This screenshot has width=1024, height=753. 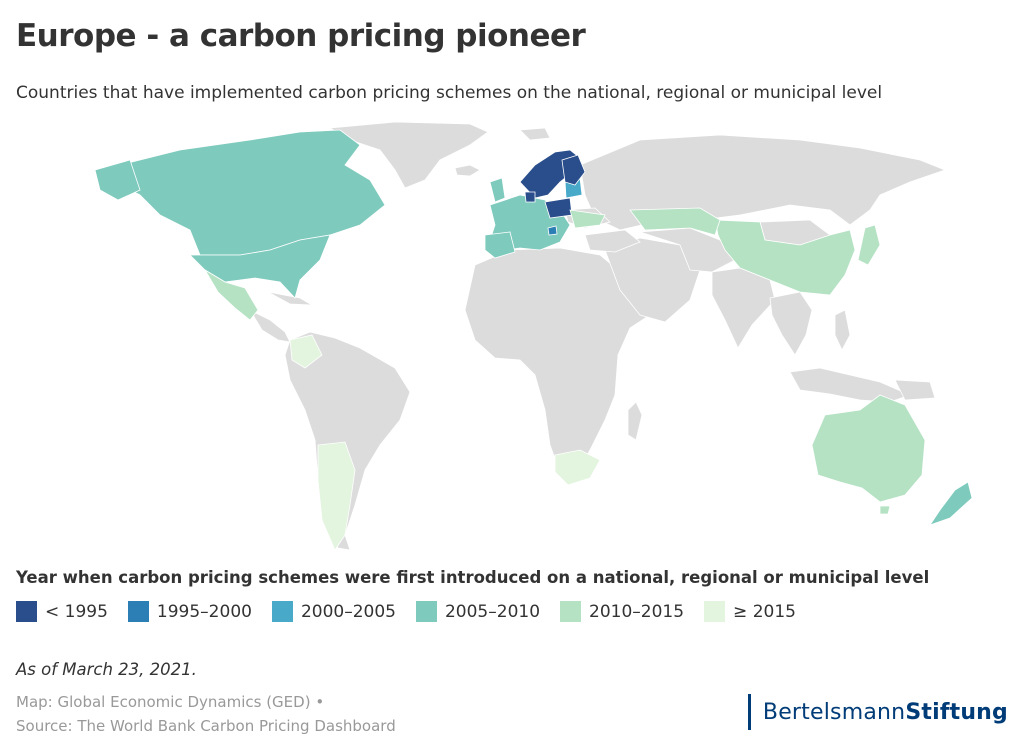 I want to click on legend-item-2000-2005: 2000–2005, so click(x=333, y=611).